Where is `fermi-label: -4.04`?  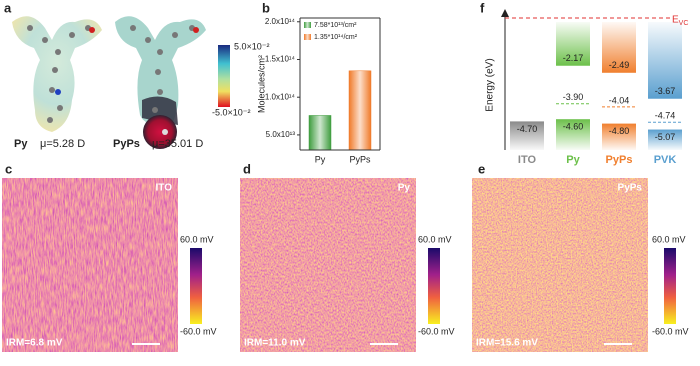
fermi-label: -4.04 is located at coordinates (619, 100).